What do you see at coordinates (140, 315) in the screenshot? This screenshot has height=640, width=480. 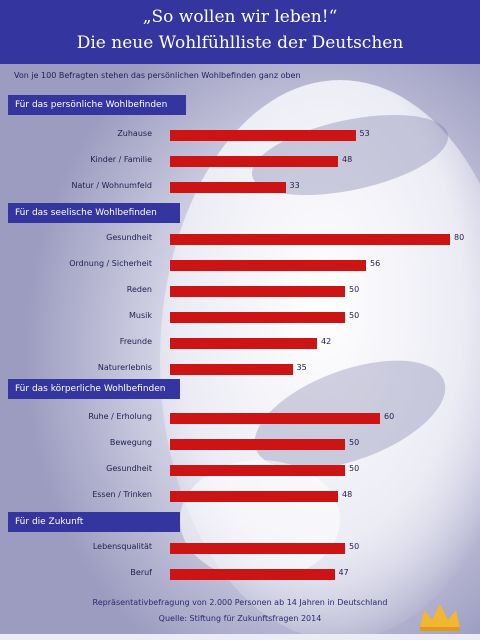 I see `category-label: Musik` at bounding box center [140, 315].